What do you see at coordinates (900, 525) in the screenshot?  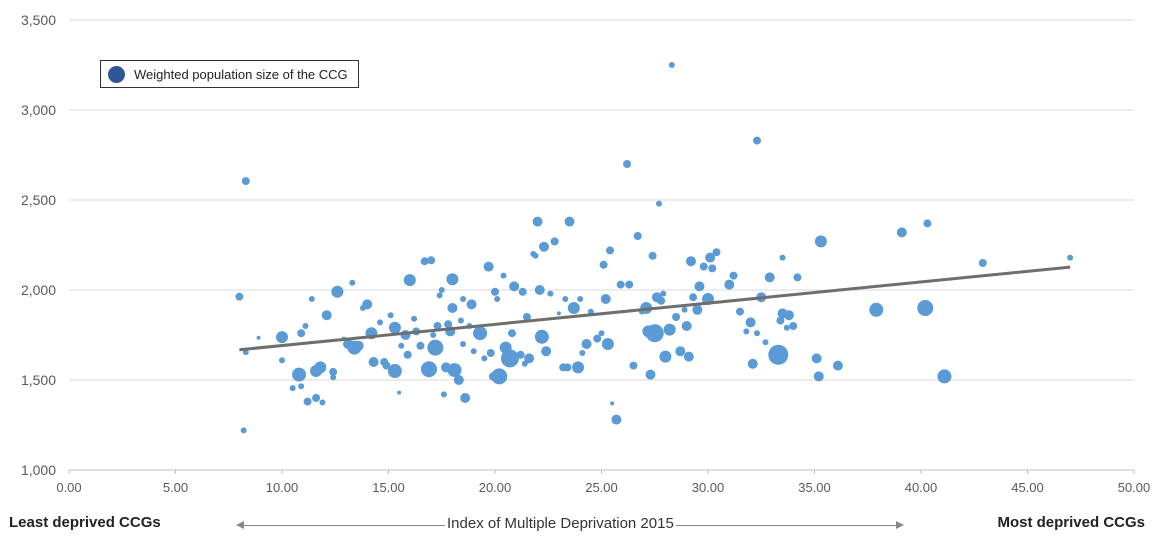 I see `arrow-right-icon` at bounding box center [900, 525].